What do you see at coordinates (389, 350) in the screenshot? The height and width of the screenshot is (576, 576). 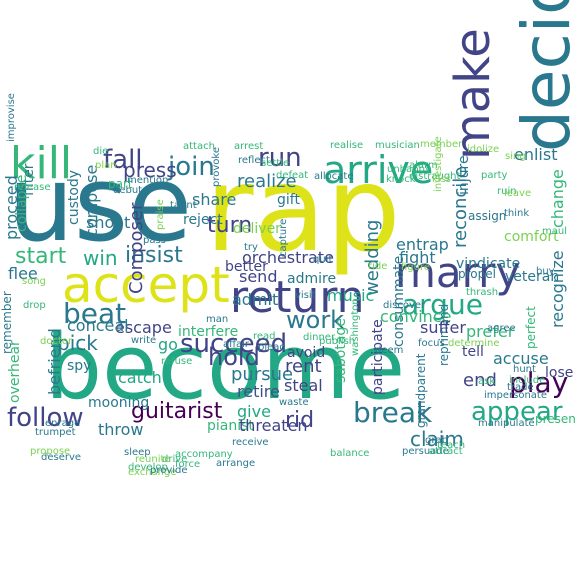 I see `cloud-word: deem` at bounding box center [389, 350].